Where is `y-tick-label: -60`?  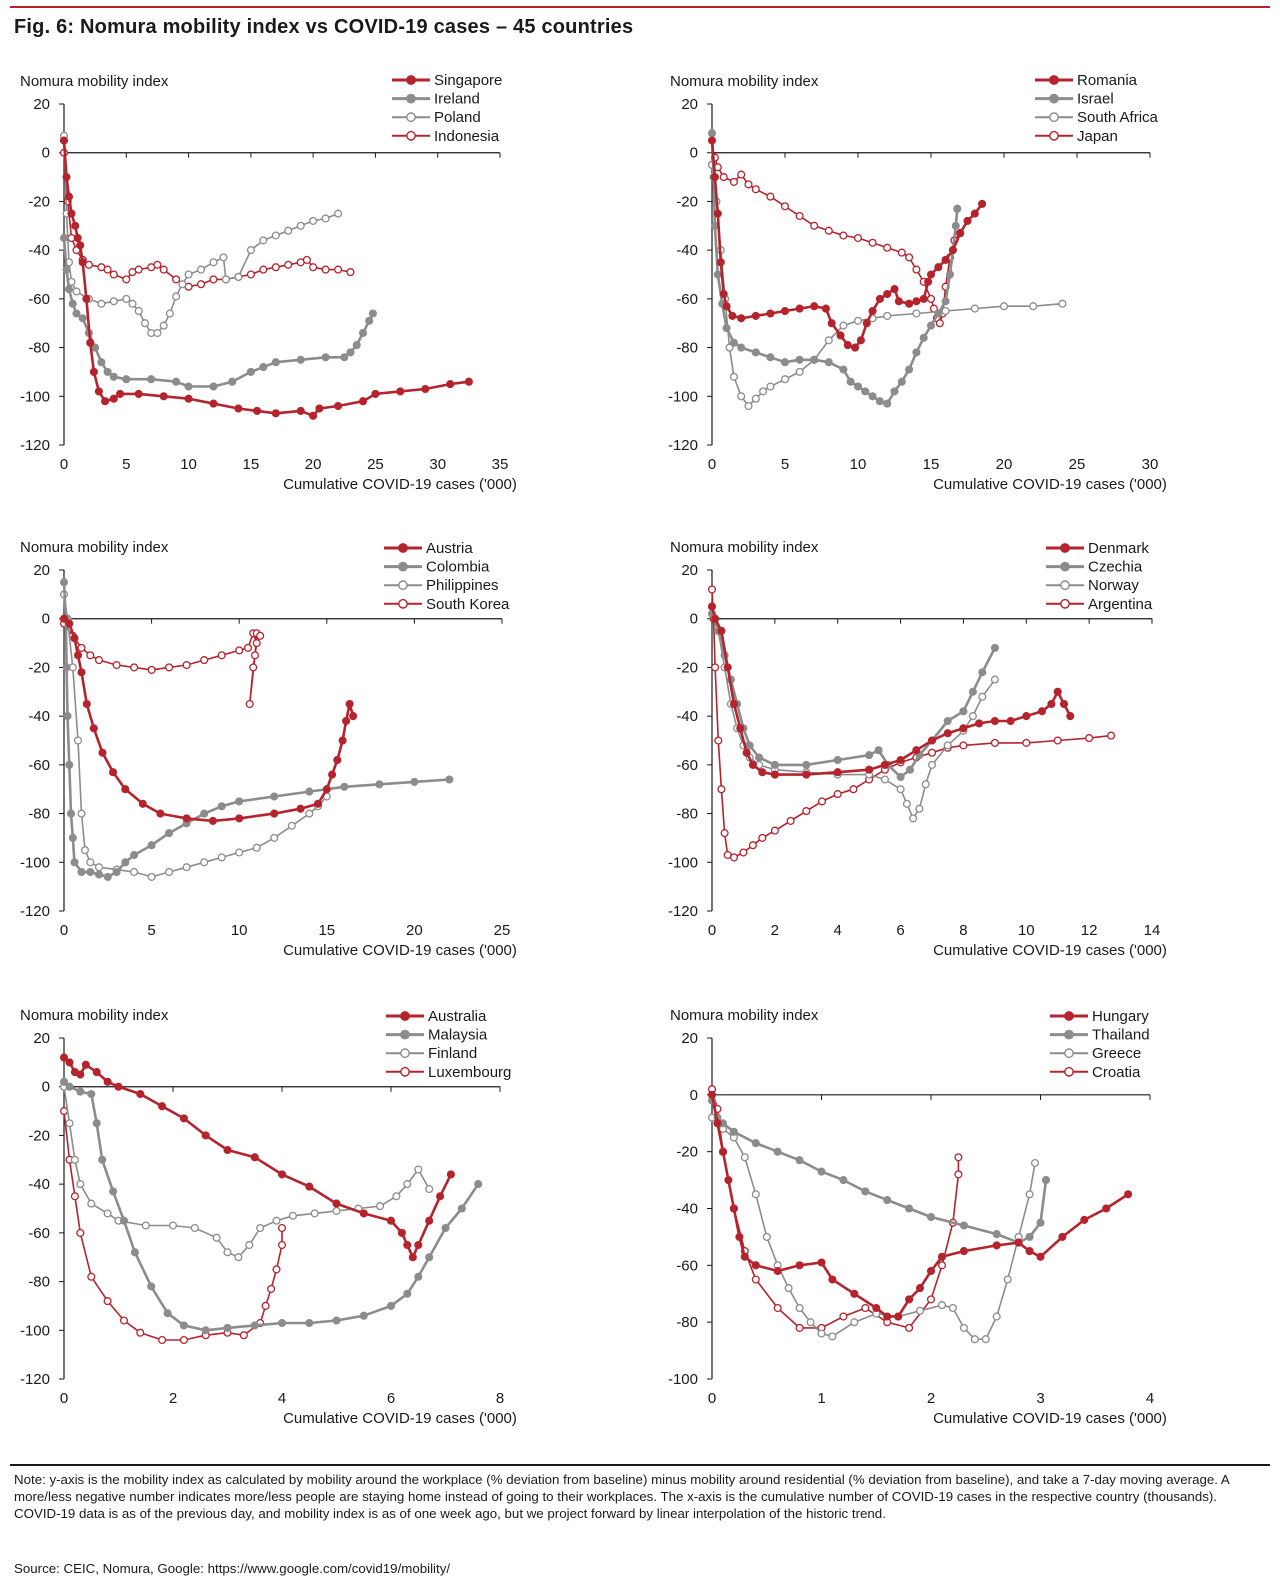 y-tick-label: -60 is located at coordinates (687, 765).